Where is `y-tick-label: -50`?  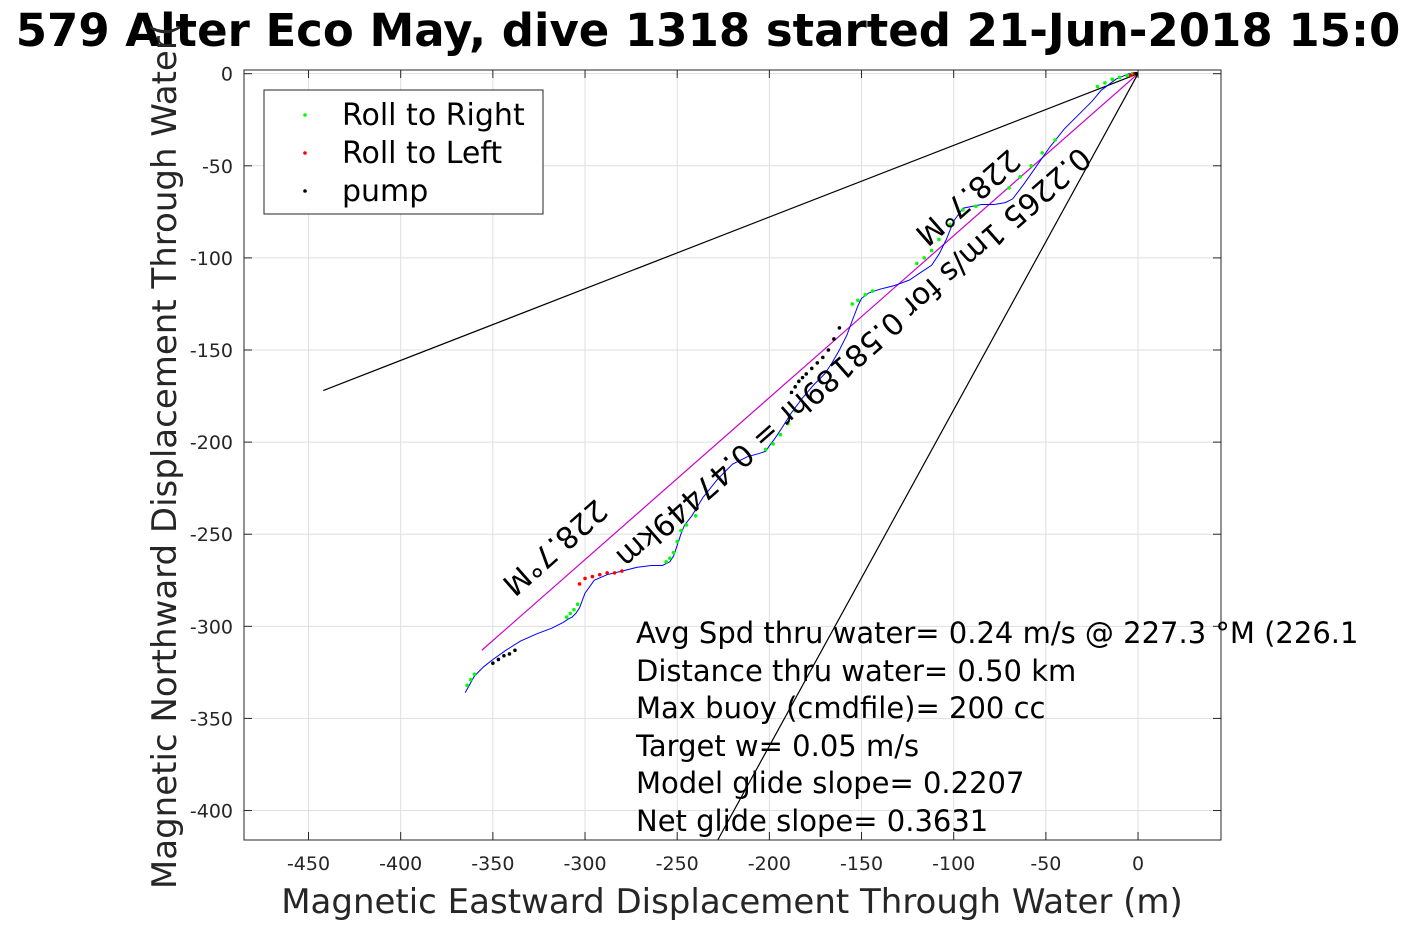
y-tick-label: -50 is located at coordinates (217, 167).